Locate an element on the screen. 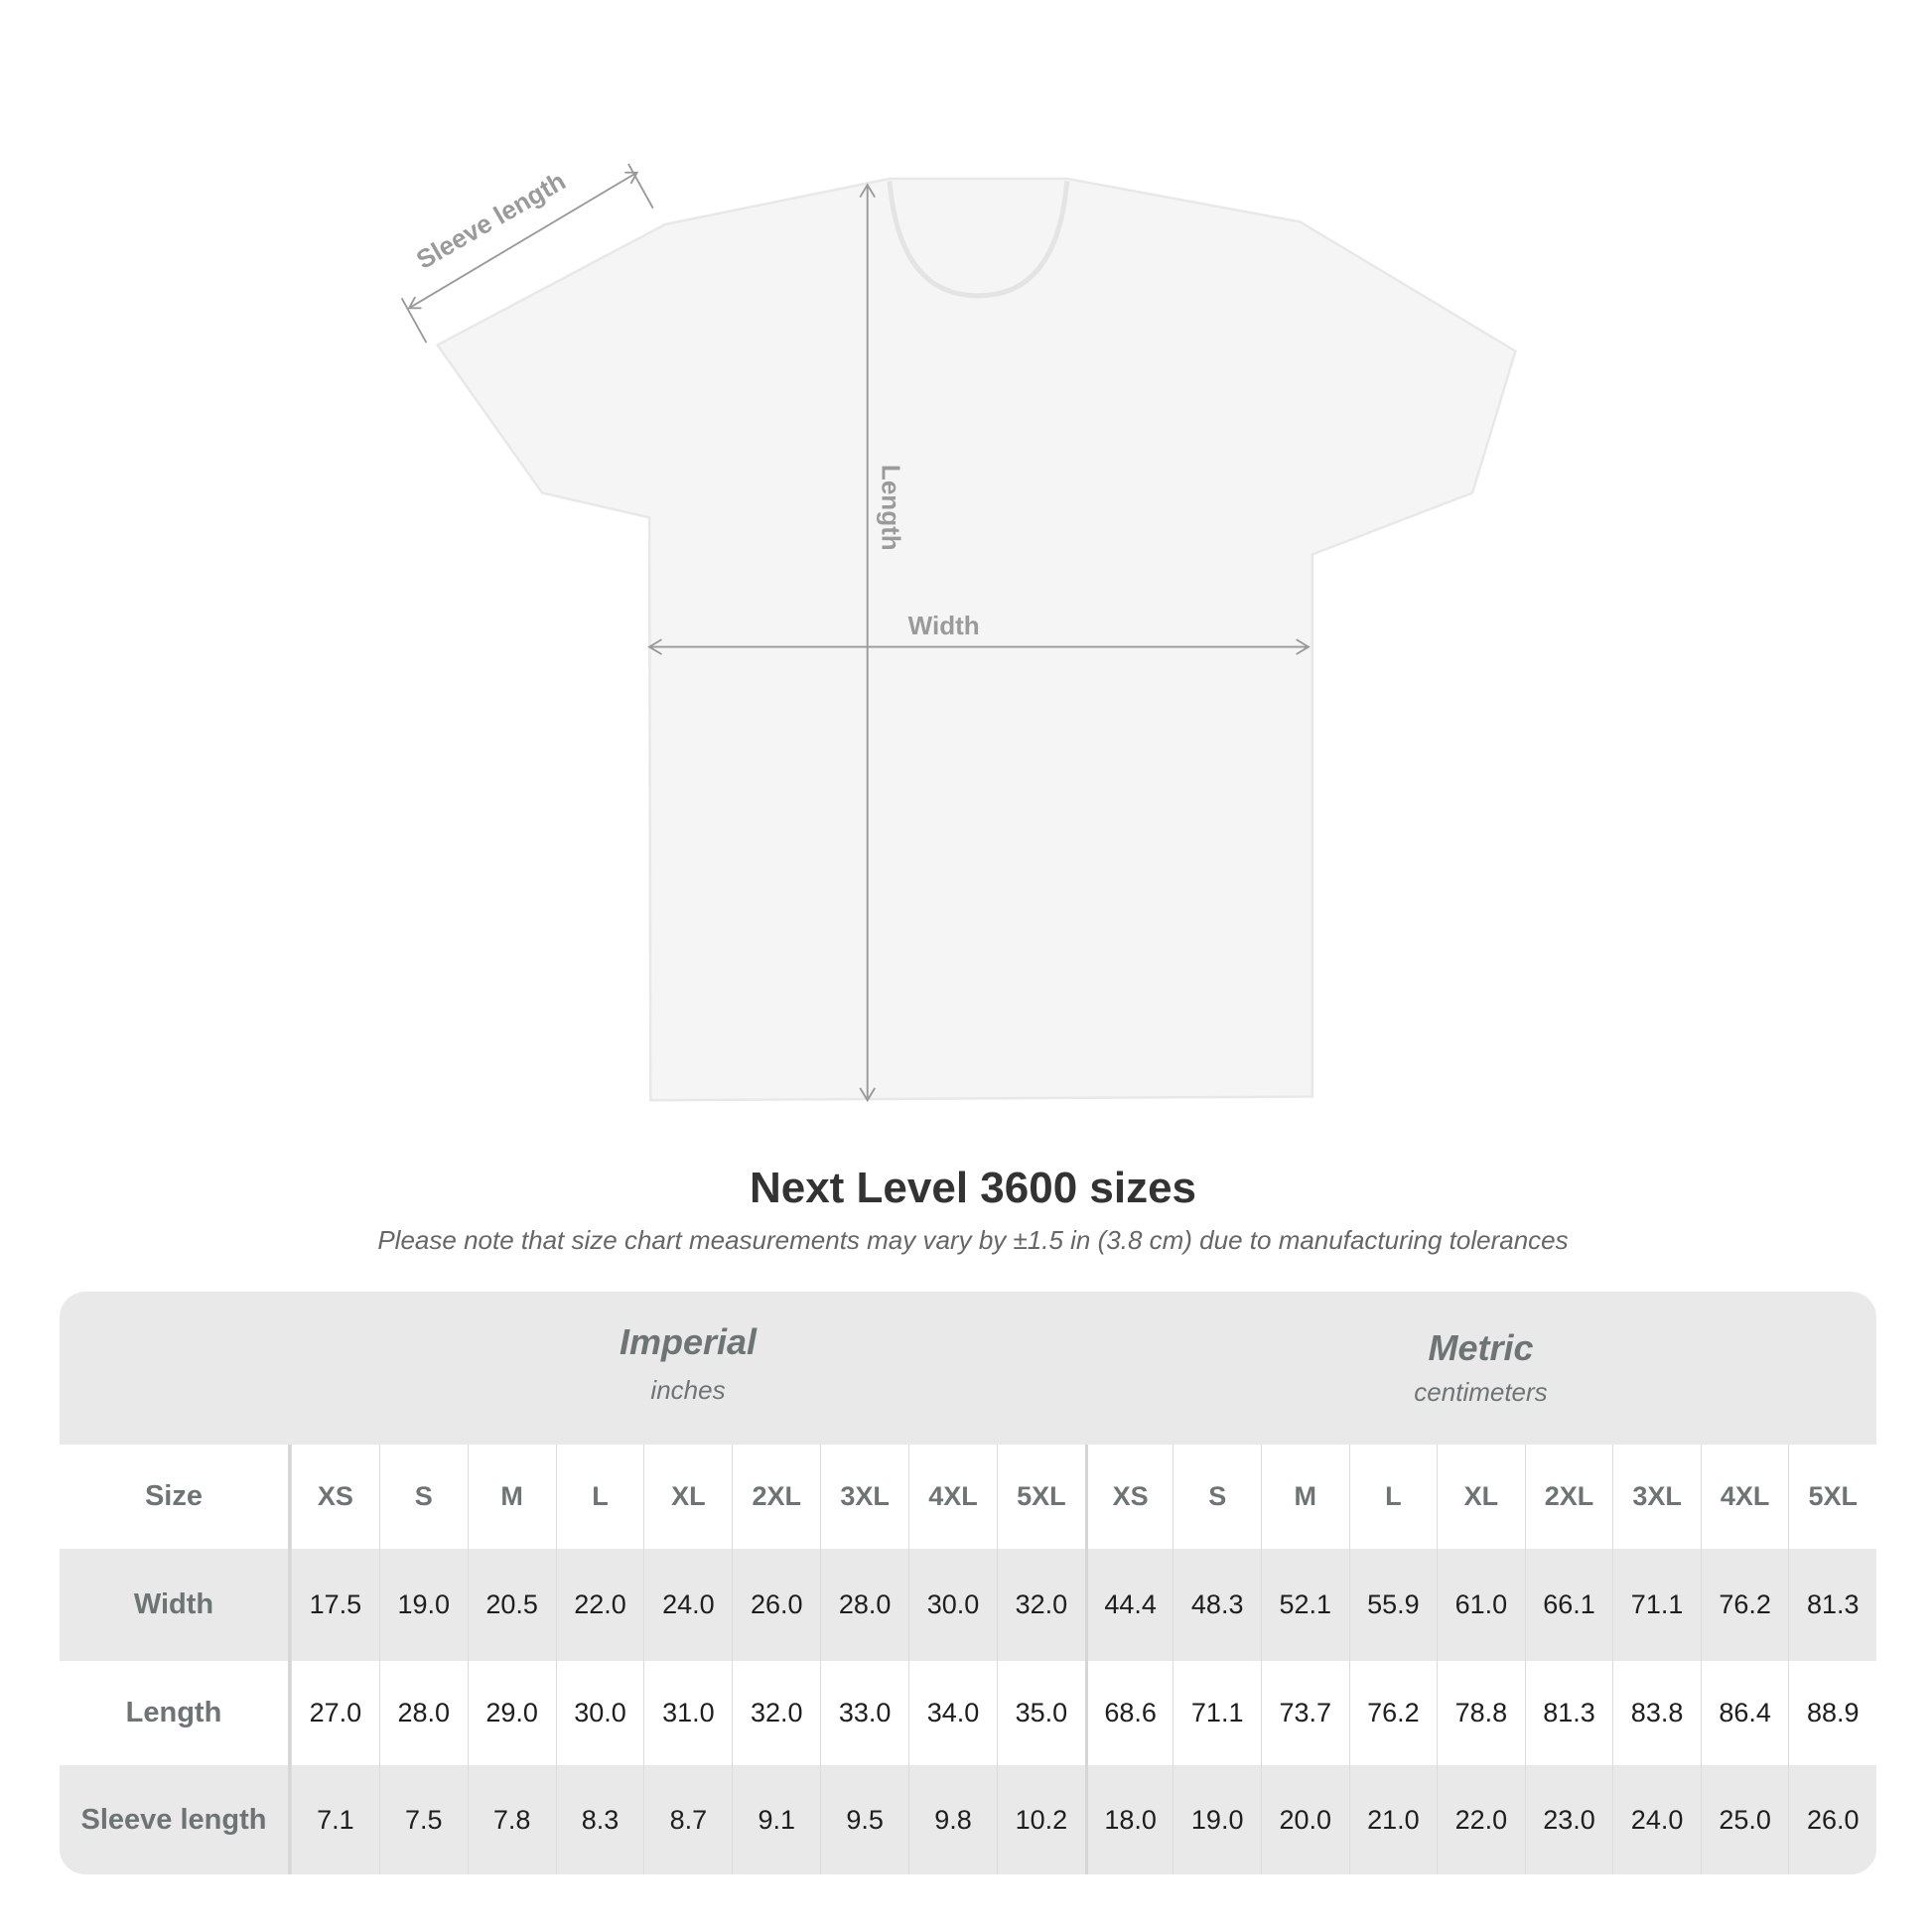 This screenshot has height=1932, width=1932. imperial-value: 29.0 is located at coordinates (512, 1713).